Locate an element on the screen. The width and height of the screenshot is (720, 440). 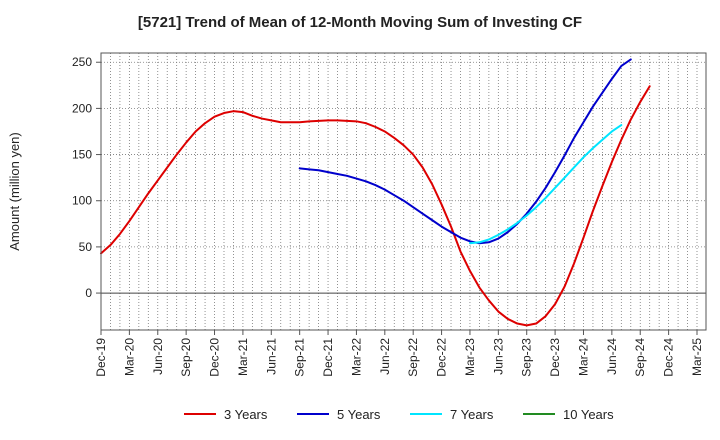
x-tick-label: Sep-22 is located at coordinates (413, 357).